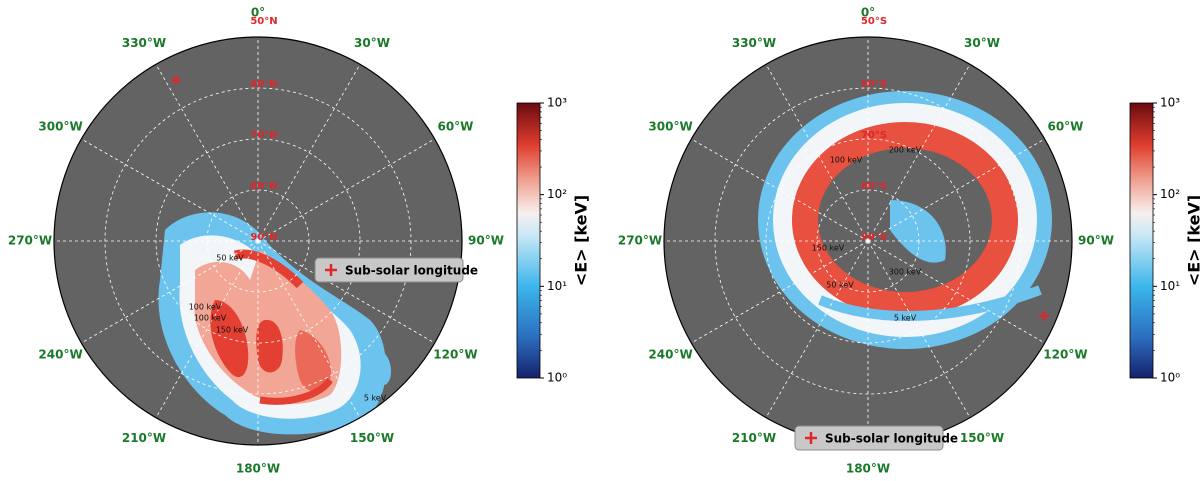  What do you see at coordinates (874, 135) in the screenshot?
I see `lat-tick-label: 70°S` at bounding box center [874, 135].